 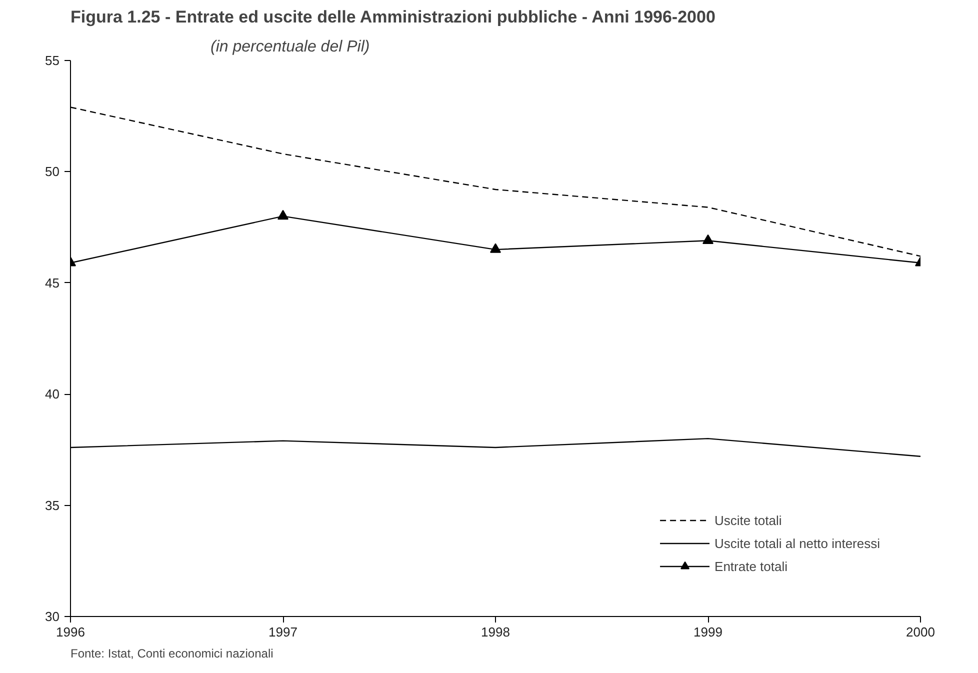 I want to click on x-tick-label: 2000, so click(x=920, y=632).